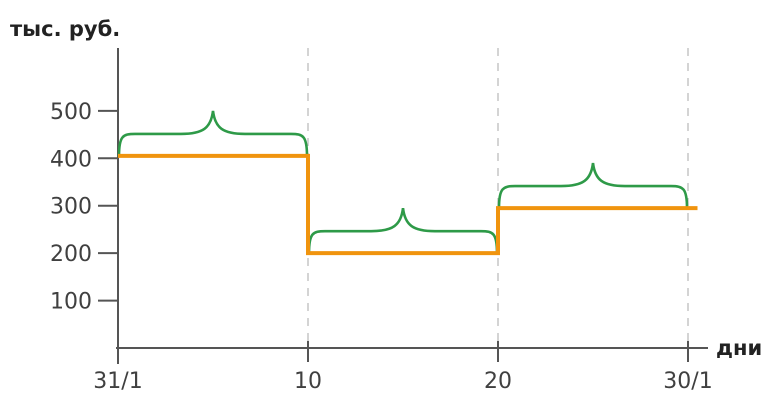 Image resolution: width=768 pixels, height=394 pixels. I want to click on x-tick-label-30: 30/1, so click(687, 381).